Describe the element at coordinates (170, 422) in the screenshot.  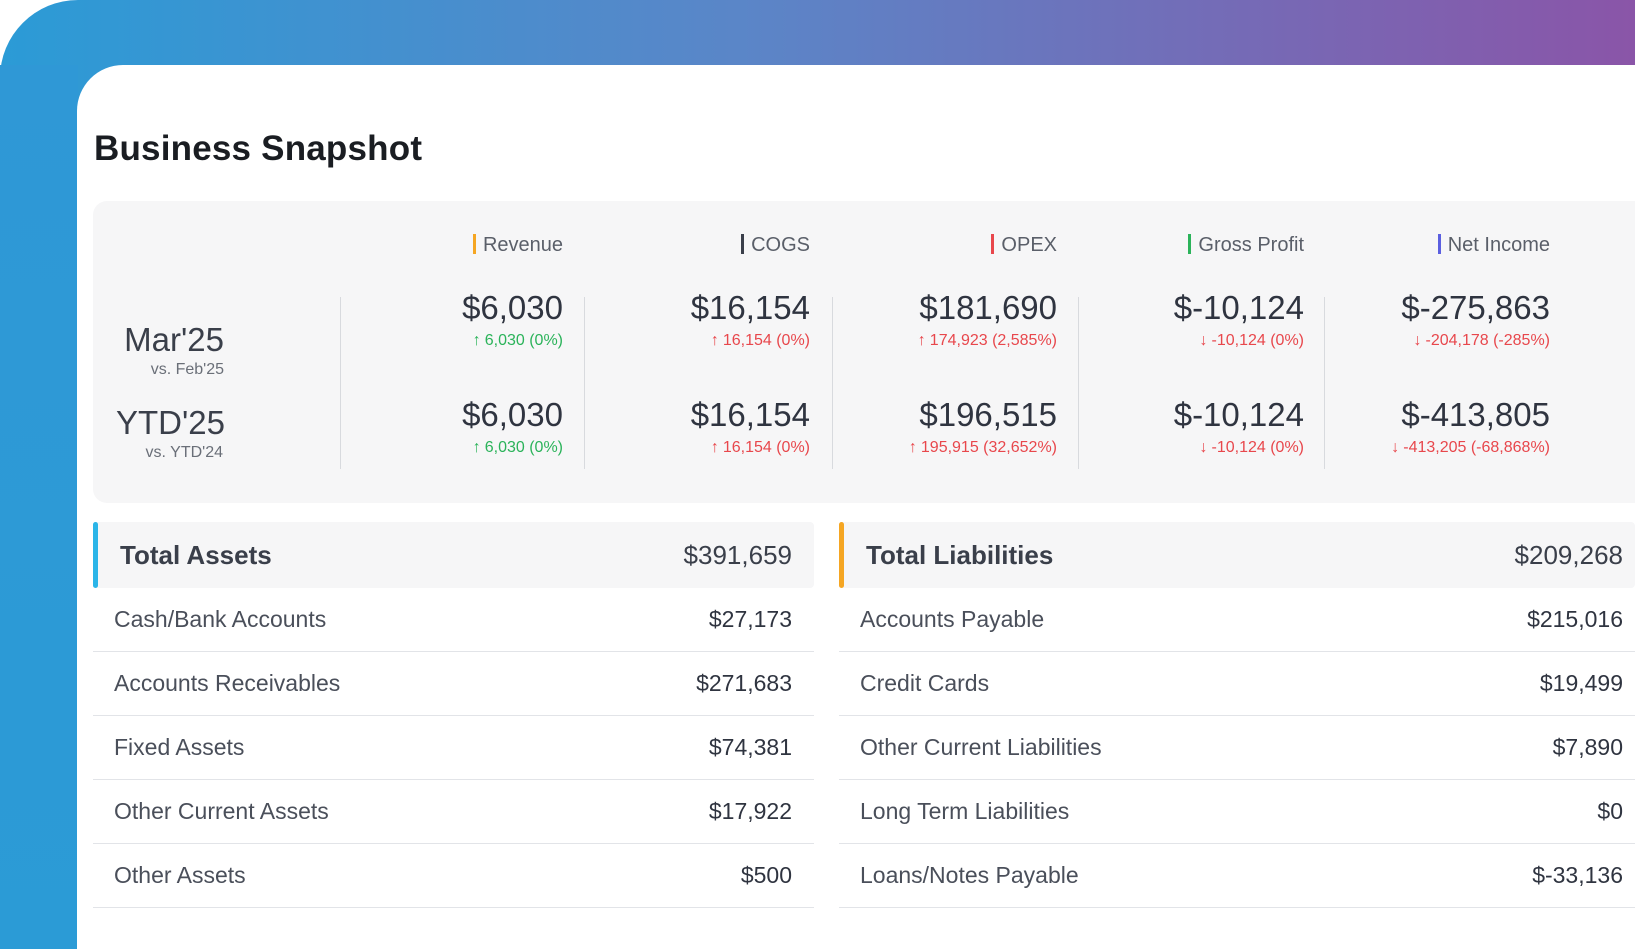
I see `period-name: YTD'25` at that location.